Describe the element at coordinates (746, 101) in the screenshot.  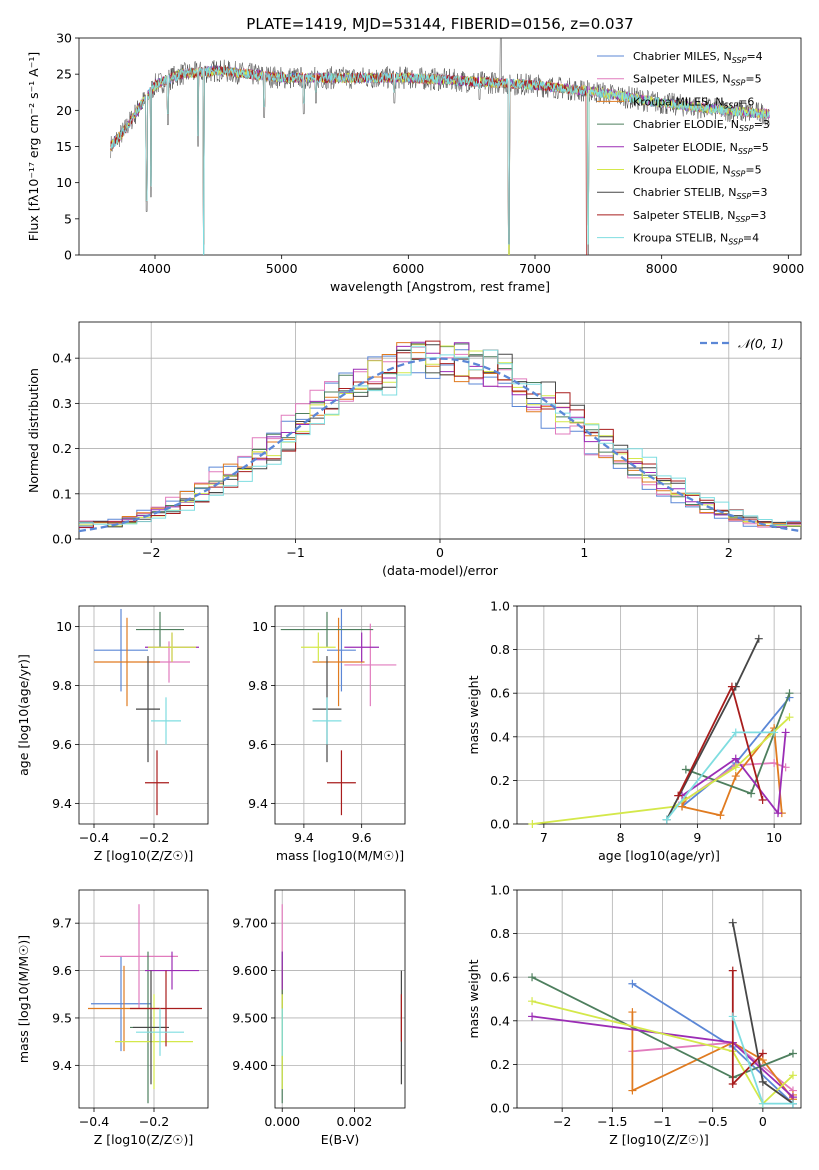
I see `legend-entry-value: =6` at that location.